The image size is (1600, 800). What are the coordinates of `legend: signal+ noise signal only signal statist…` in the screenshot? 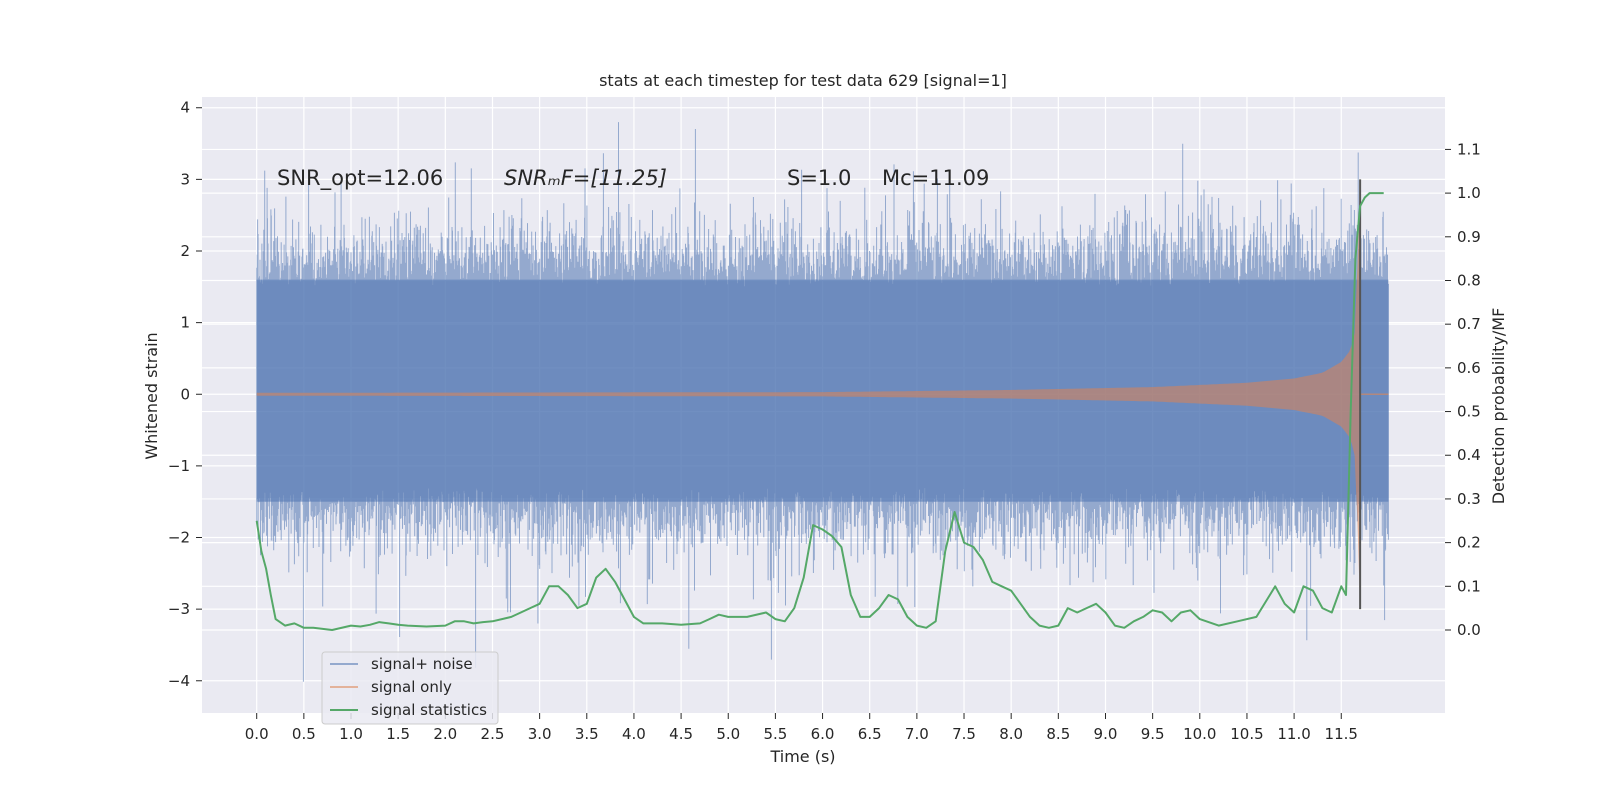 It's located at (410, 688).